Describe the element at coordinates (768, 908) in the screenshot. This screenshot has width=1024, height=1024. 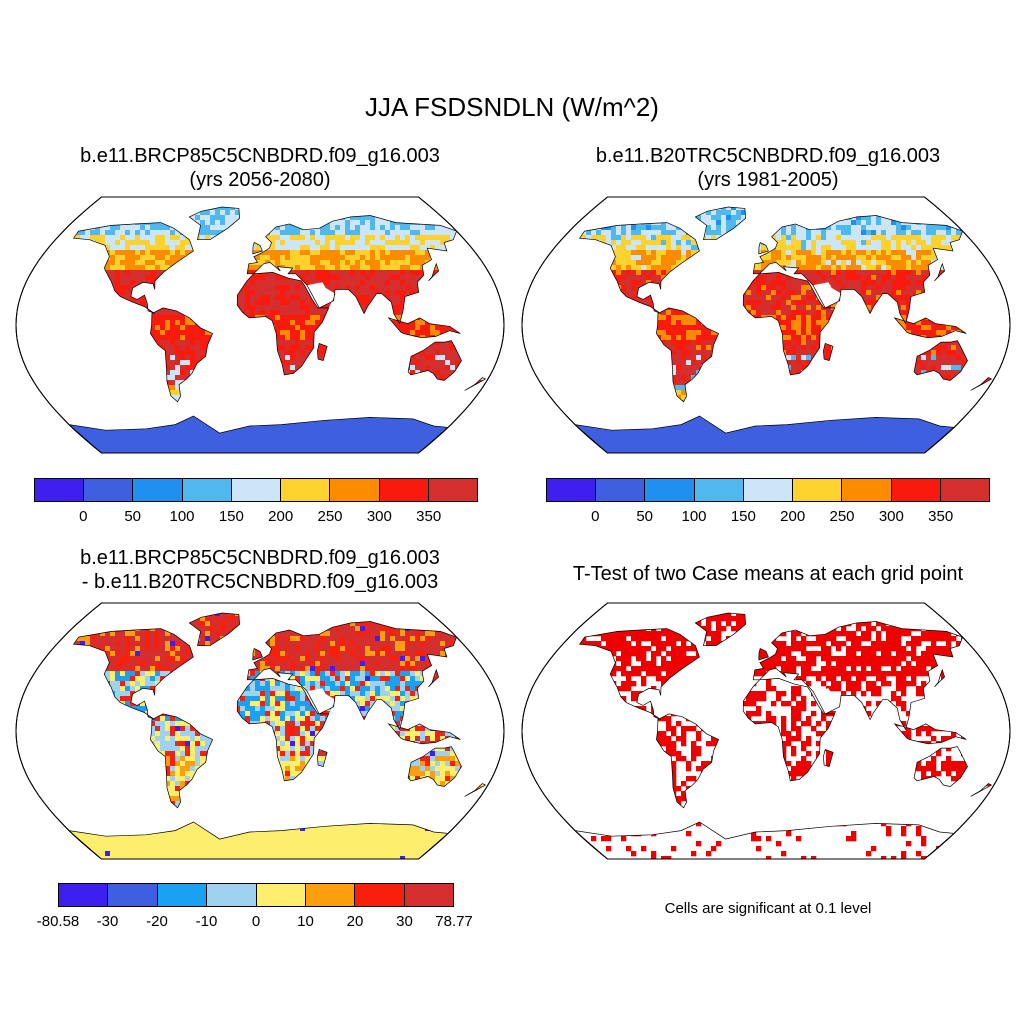
I see `significance-note: Cells are significant at 0.1 level` at that location.